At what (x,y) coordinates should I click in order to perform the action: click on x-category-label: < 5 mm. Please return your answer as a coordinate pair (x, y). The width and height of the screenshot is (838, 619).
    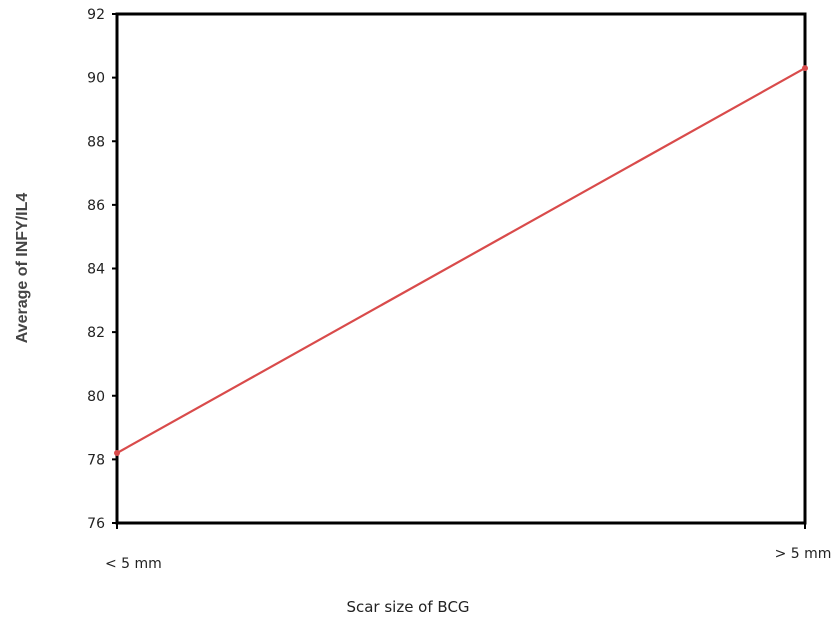
    Looking at the image, I should click on (133, 564).